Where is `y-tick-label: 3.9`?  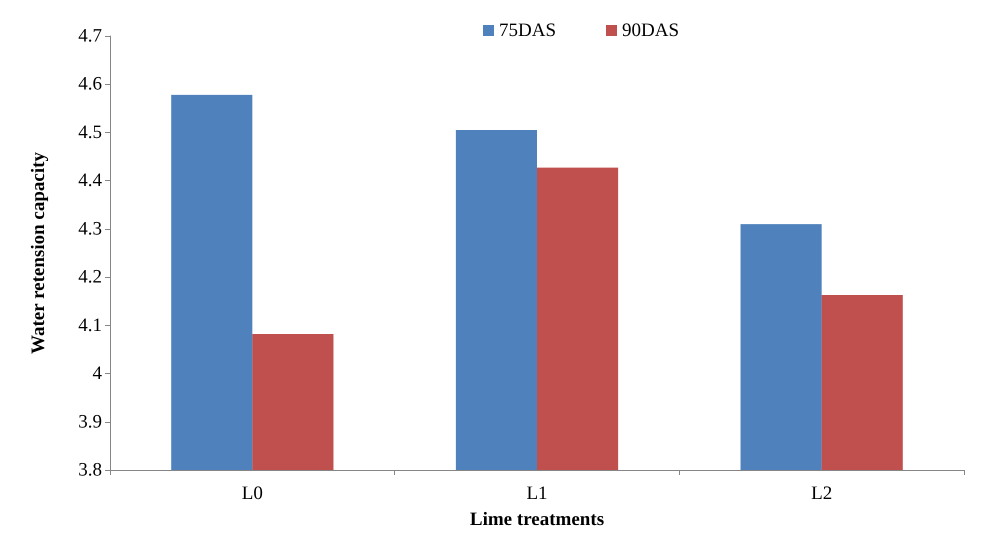
y-tick-label: 3.9 is located at coordinates (90, 421).